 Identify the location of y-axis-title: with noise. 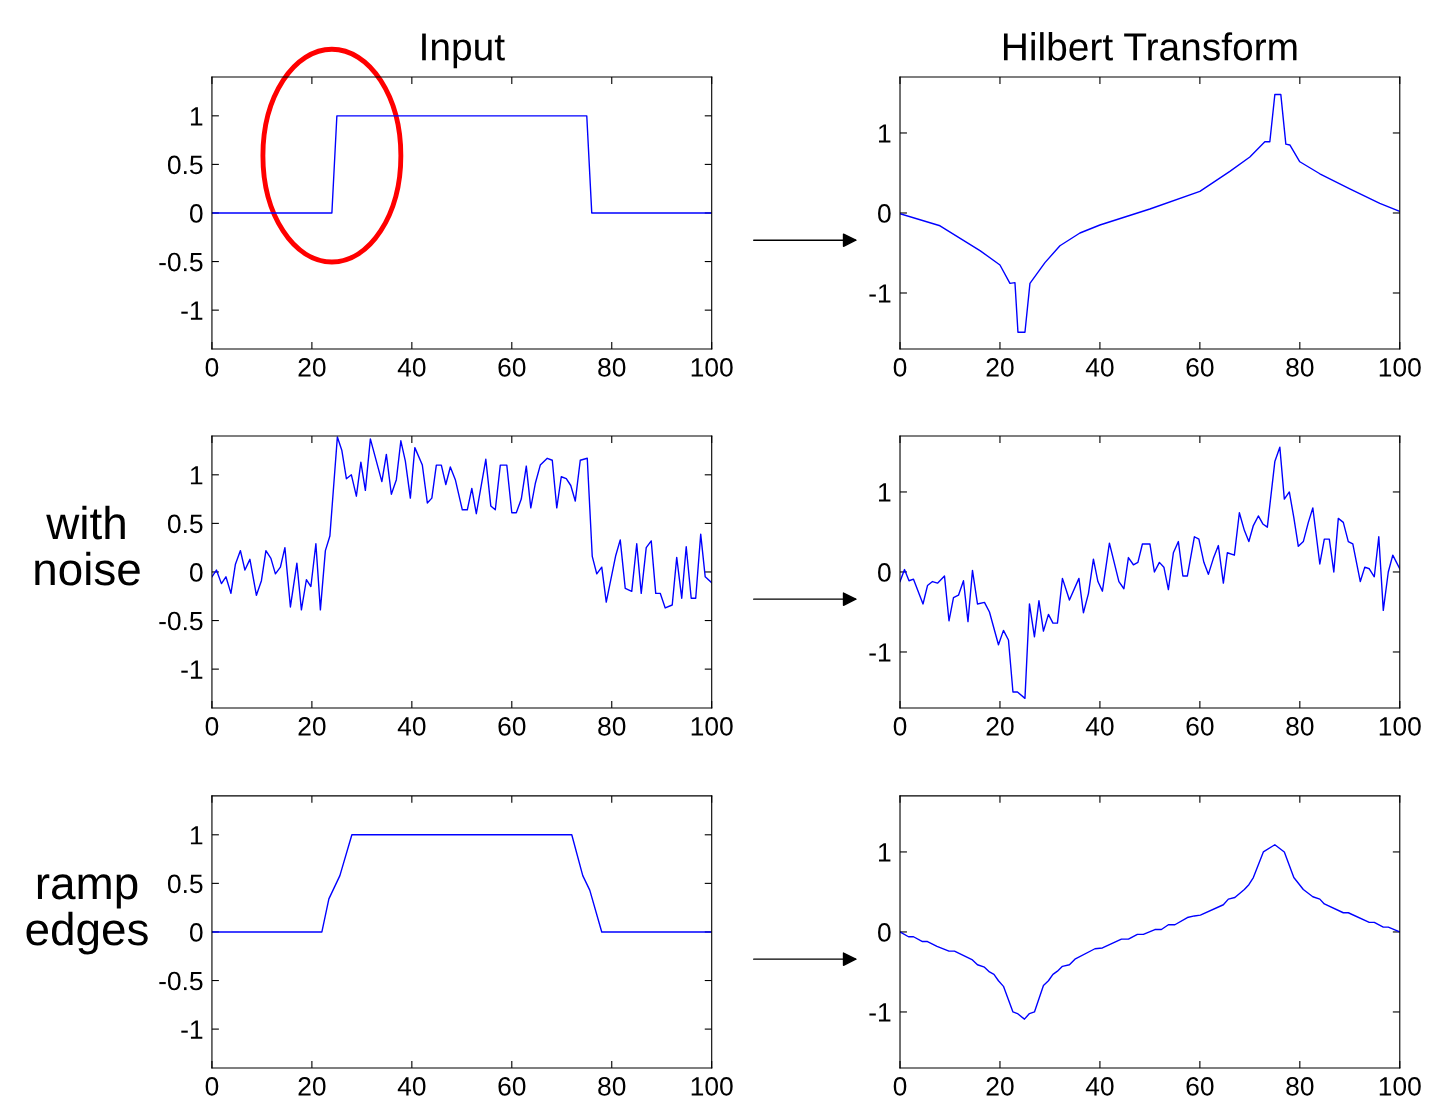
(87, 545).